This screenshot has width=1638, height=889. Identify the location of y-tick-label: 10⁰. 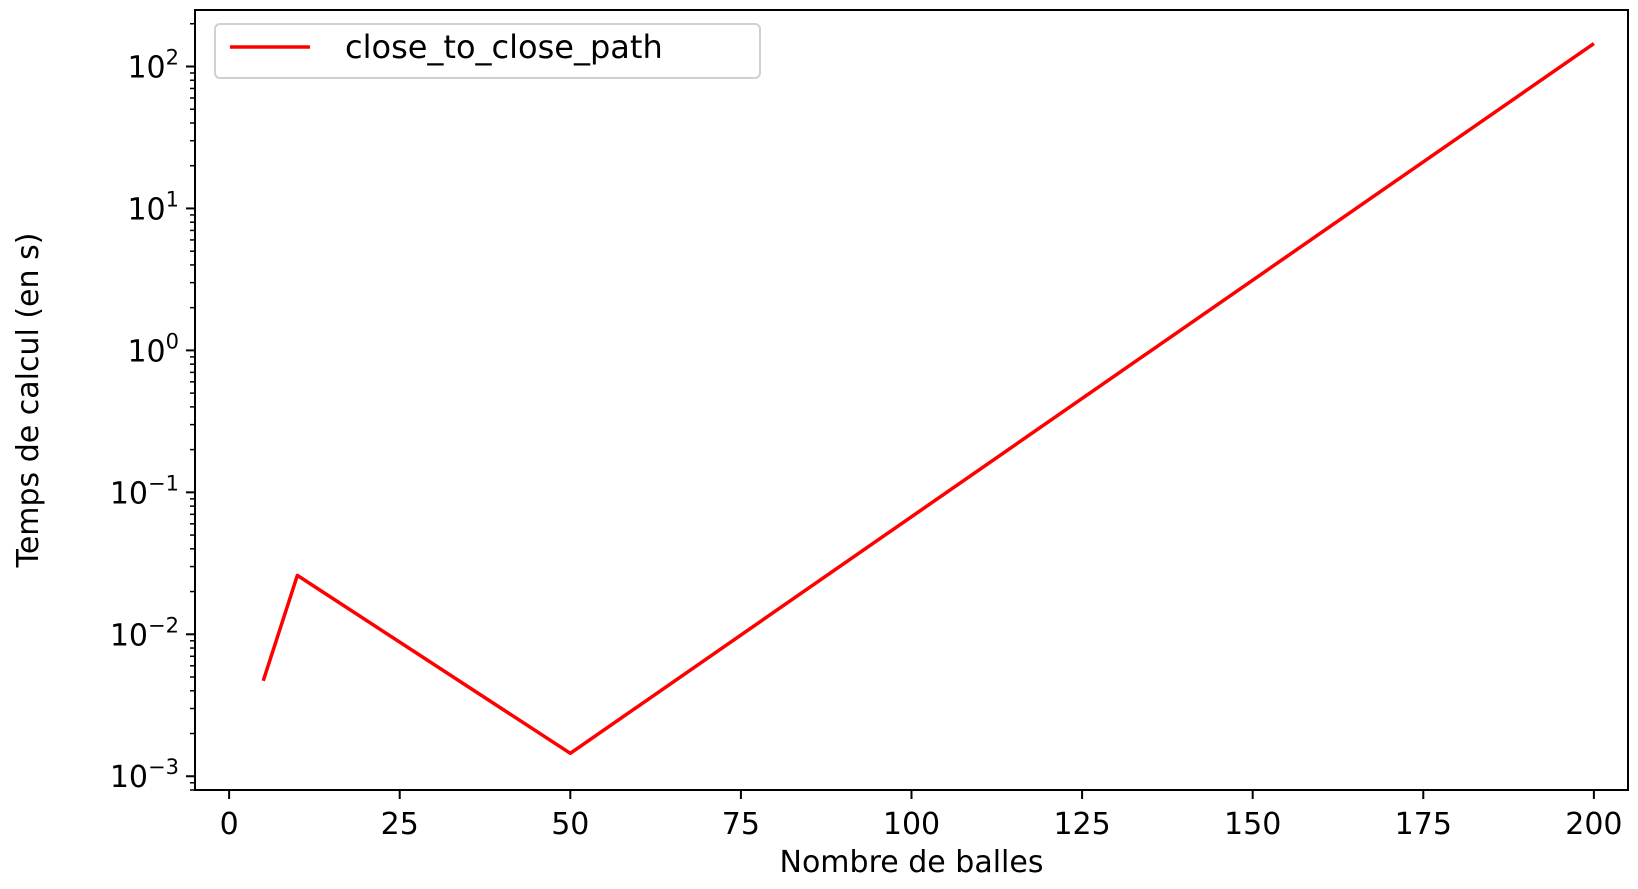
(153, 349).